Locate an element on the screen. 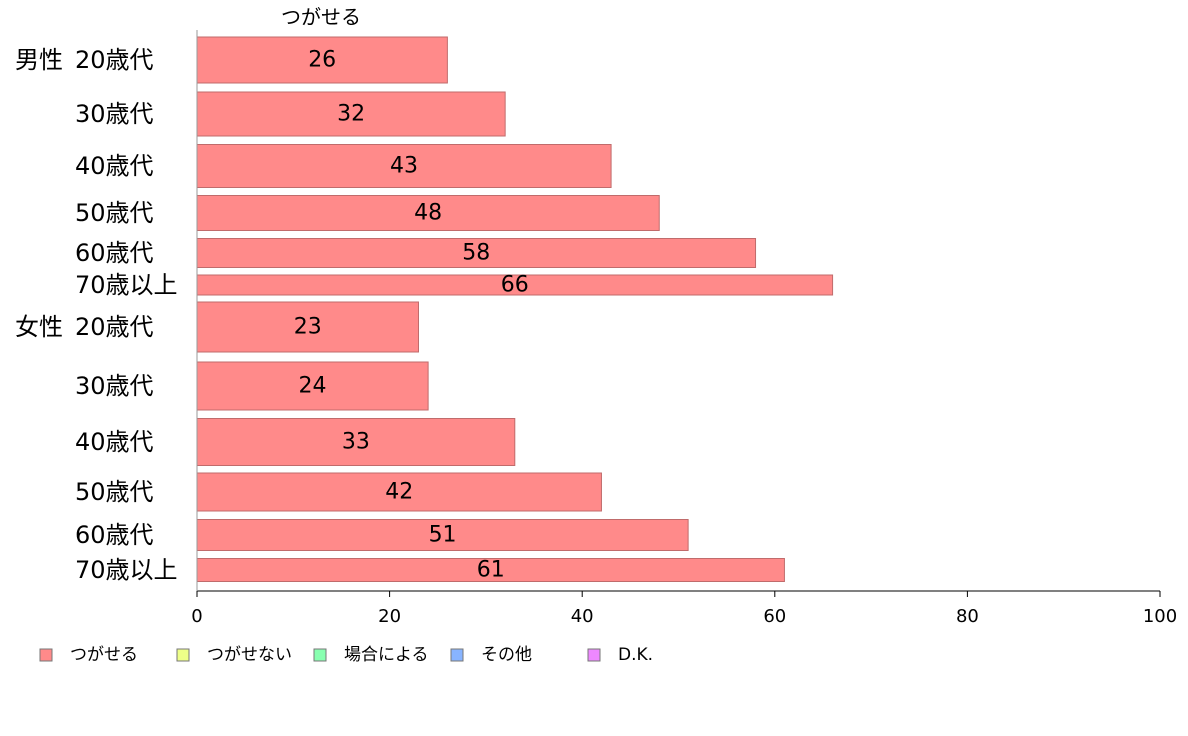  bar-value-label: 23 is located at coordinates (308, 327).